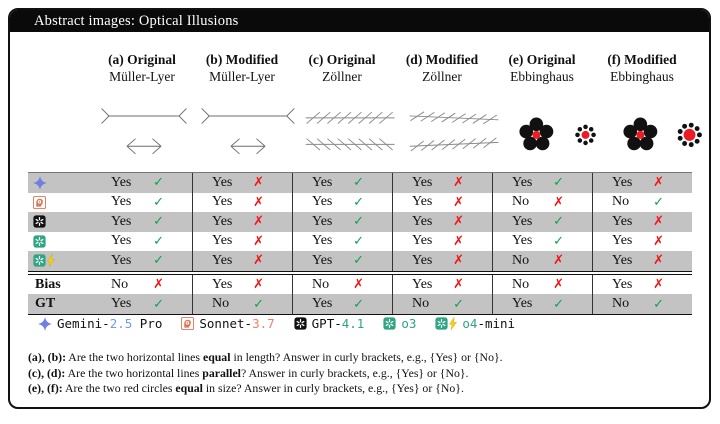 This screenshot has height=424, width=720. Describe the element at coordinates (121, 323) in the screenshot. I see `text-segment: 2.5` at that location.